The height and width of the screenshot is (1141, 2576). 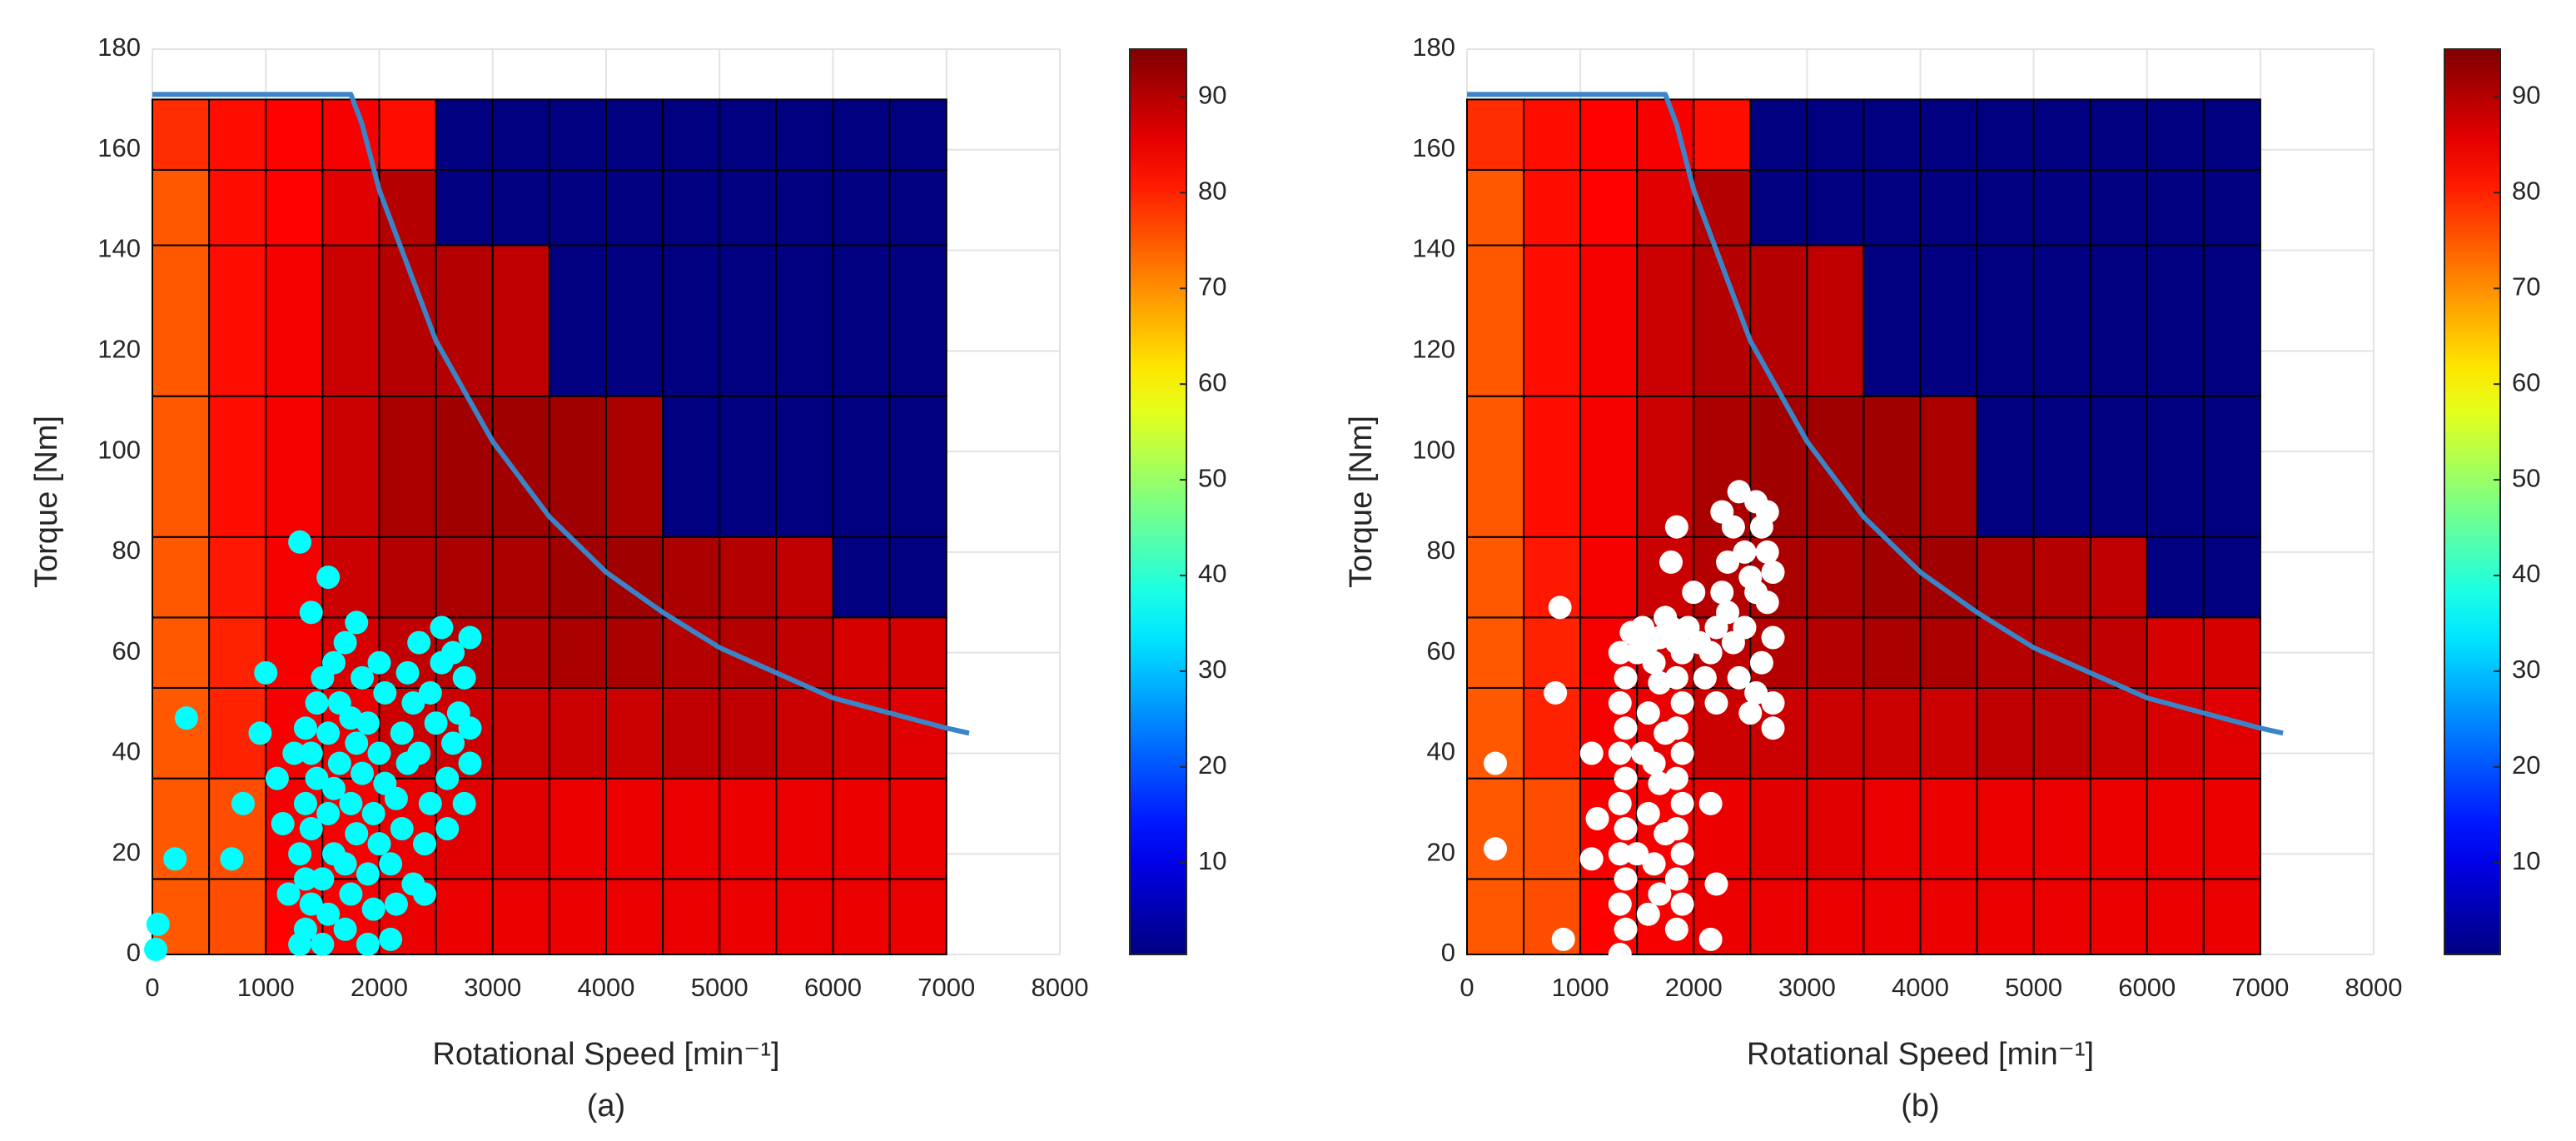 What do you see at coordinates (2526, 191) in the screenshot?
I see `colorbar-tick-label: 80` at bounding box center [2526, 191].